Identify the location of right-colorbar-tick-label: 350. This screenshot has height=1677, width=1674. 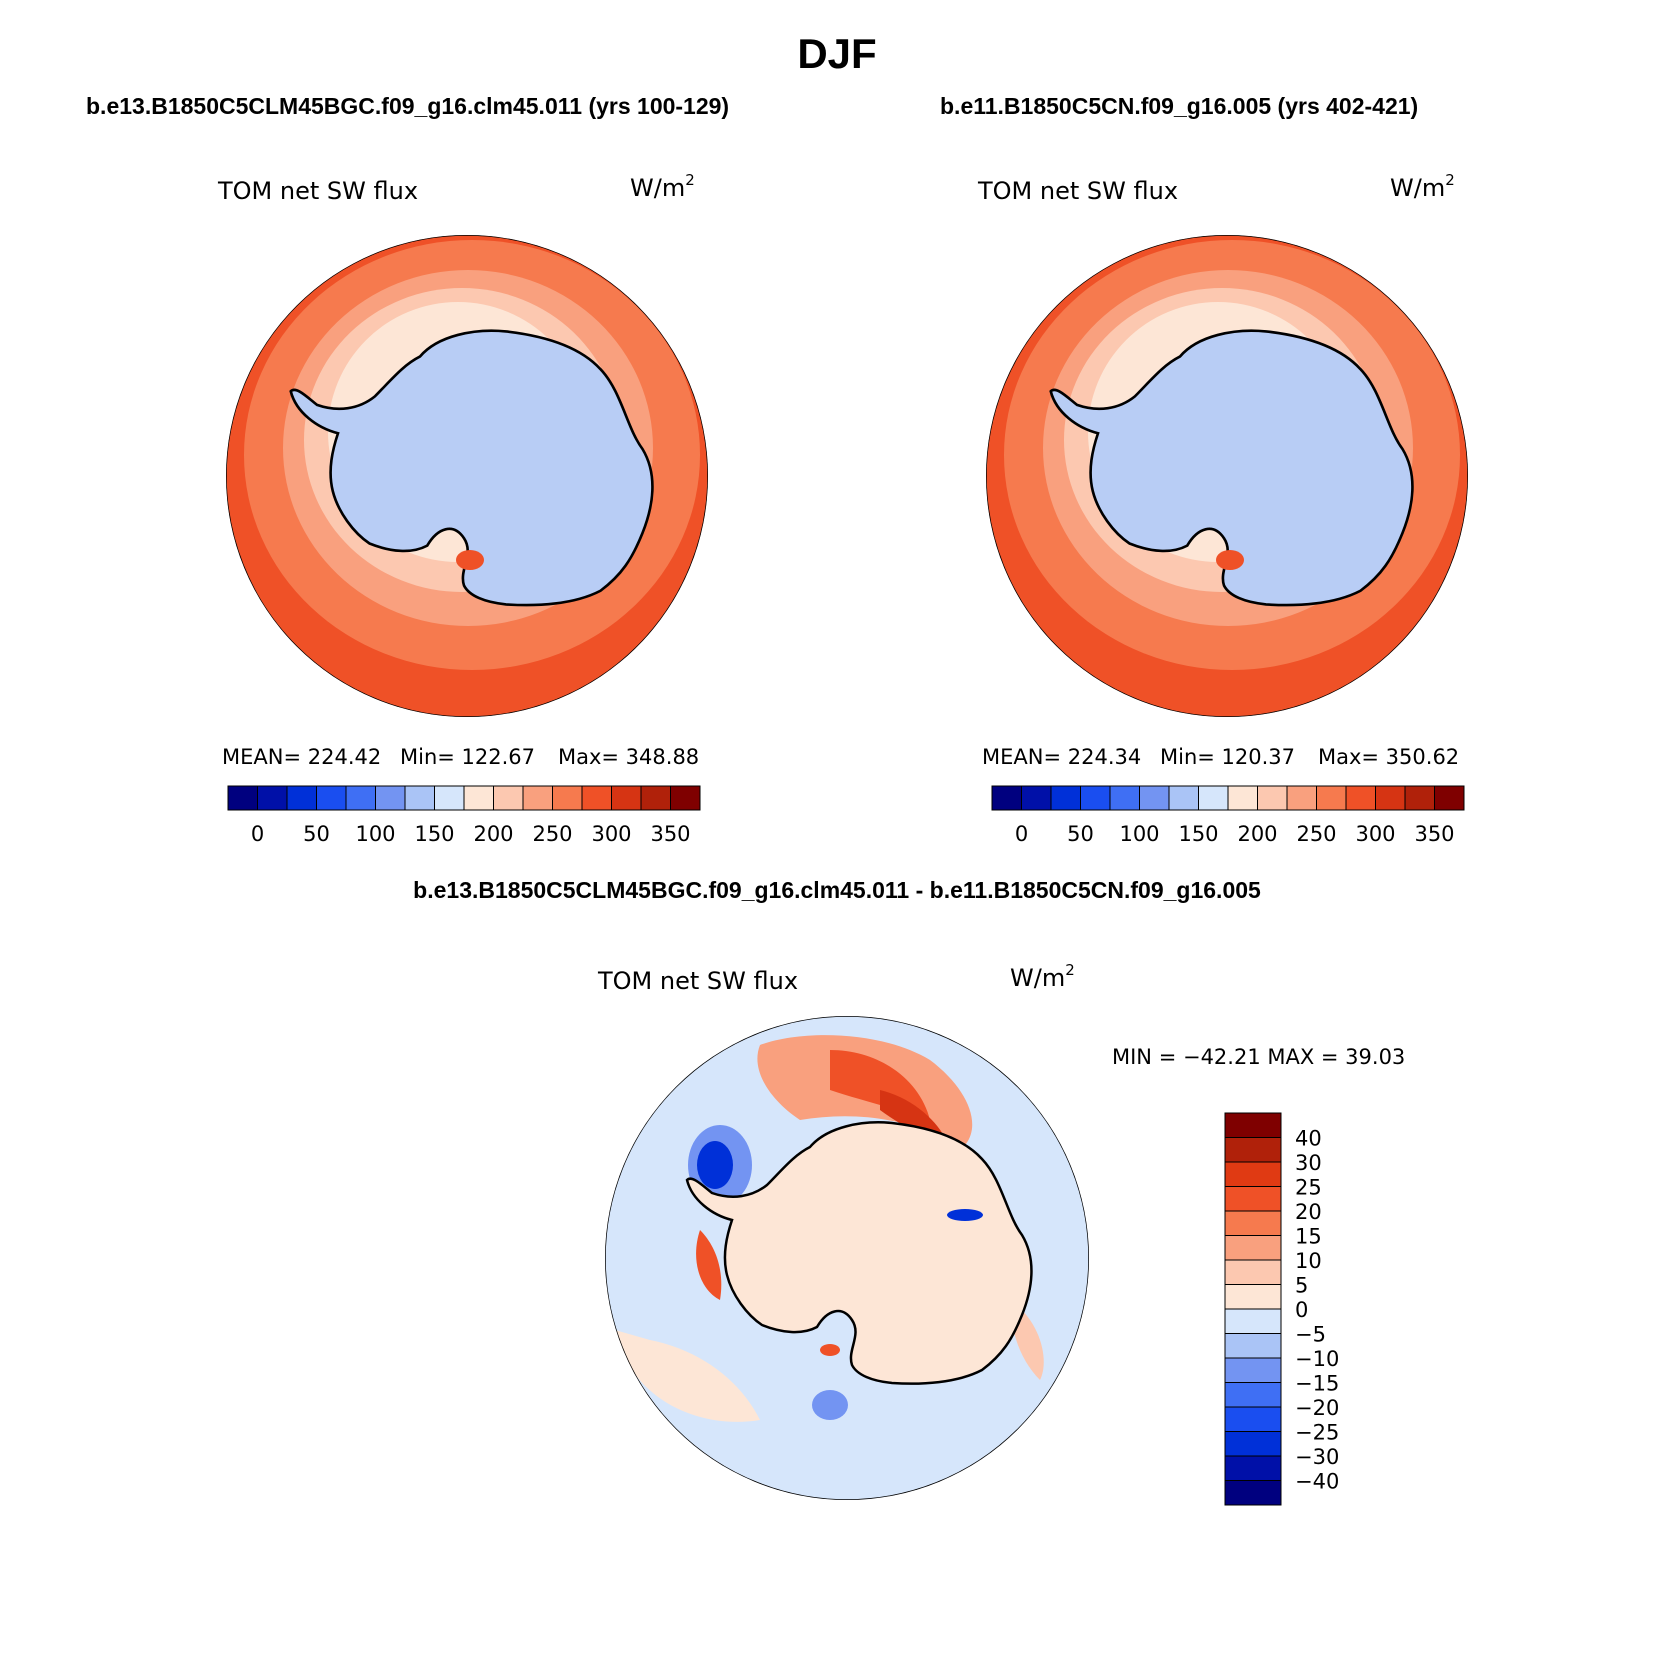
(1434, 834).